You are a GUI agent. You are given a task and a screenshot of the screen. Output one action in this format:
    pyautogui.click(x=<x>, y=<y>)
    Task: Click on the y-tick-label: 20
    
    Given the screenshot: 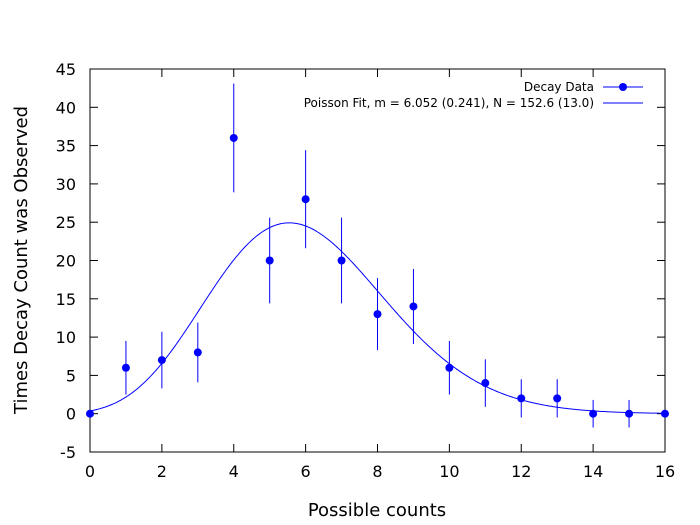 What is the action you would take?
    pyautogui.click(x=66, y=261)
    